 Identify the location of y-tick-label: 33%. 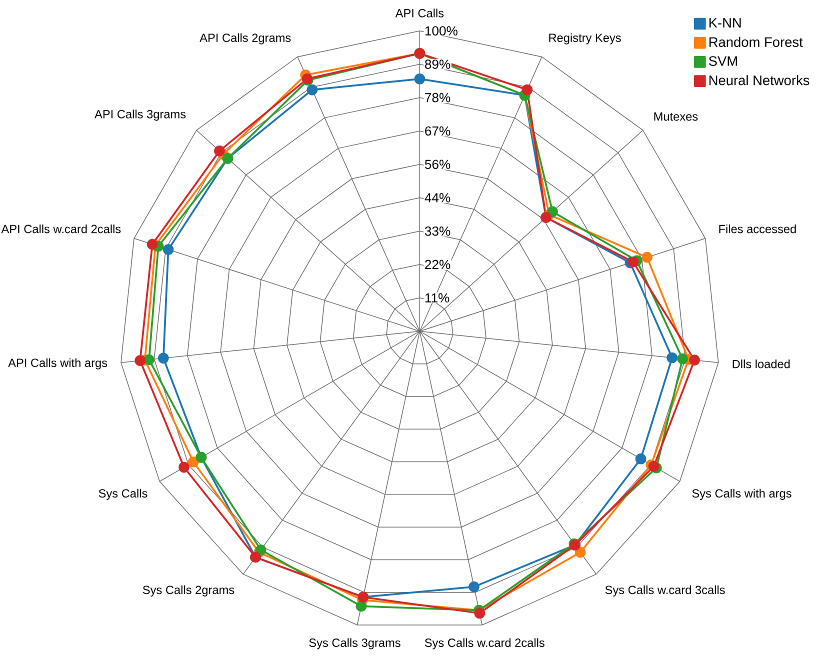
(437, 231).